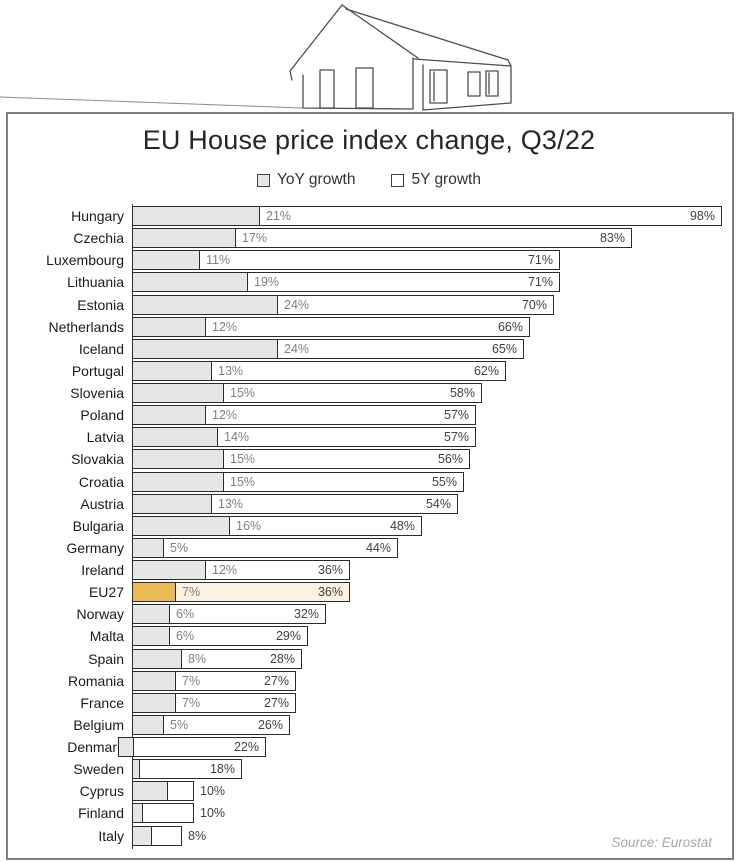 This screenshot has width=738, height=862. Describe the element at coordinates (106, 636) in the screenshot. I see `country-label: Malta` at that location.